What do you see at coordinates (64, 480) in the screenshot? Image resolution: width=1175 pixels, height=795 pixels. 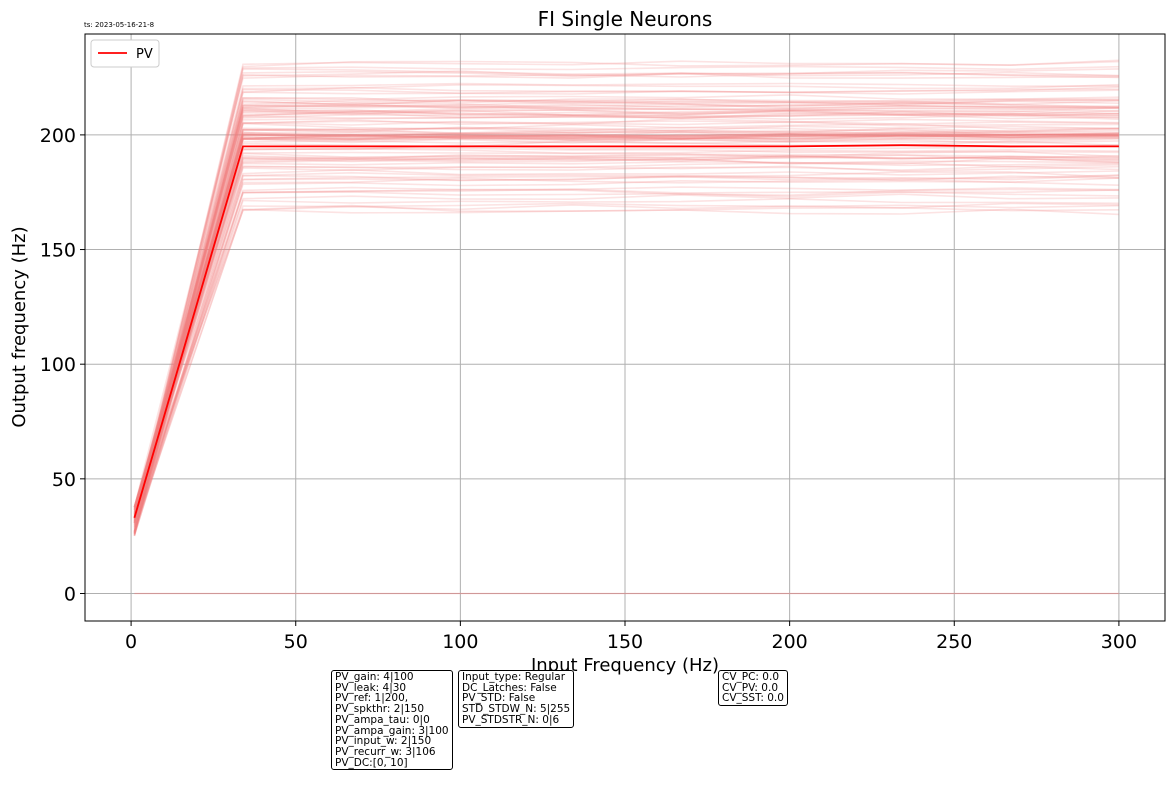 I see `y-tick-label: 50` at bounding box center [64, 480].